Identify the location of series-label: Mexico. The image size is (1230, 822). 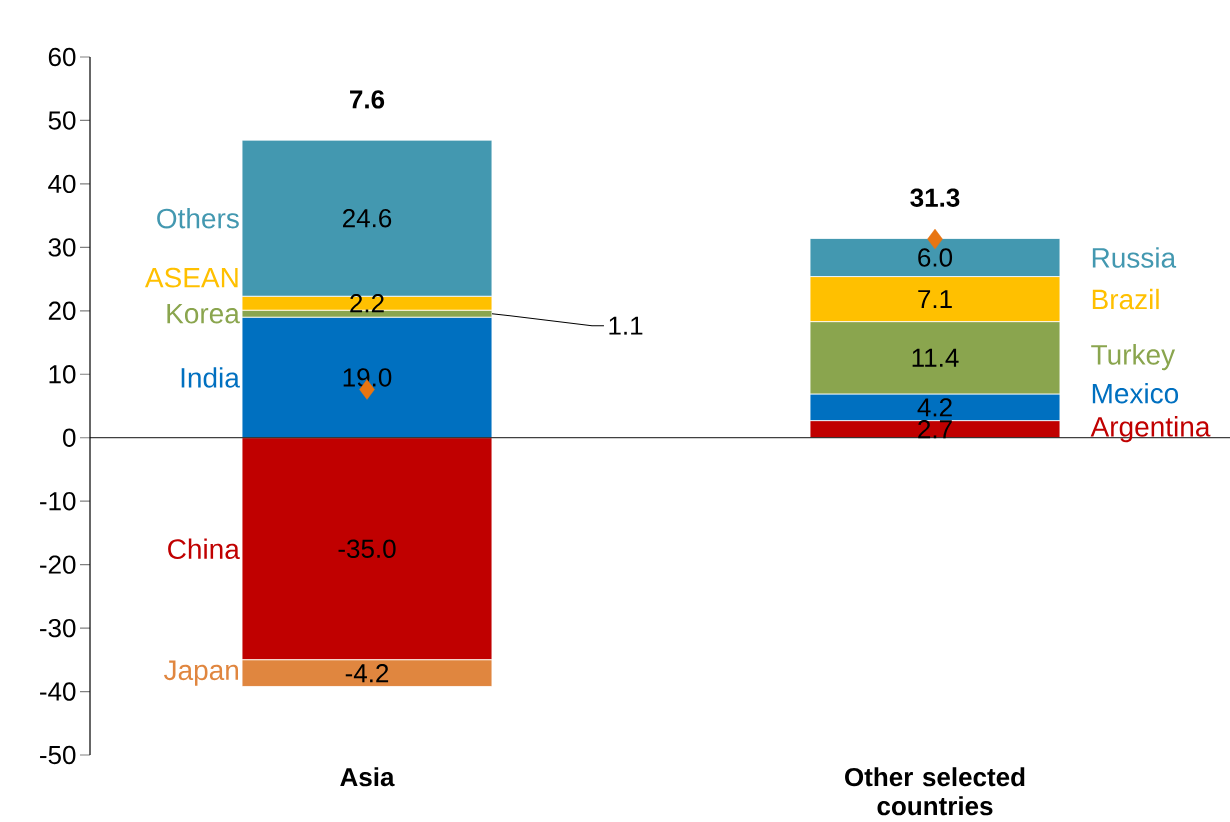
(1135, 393).